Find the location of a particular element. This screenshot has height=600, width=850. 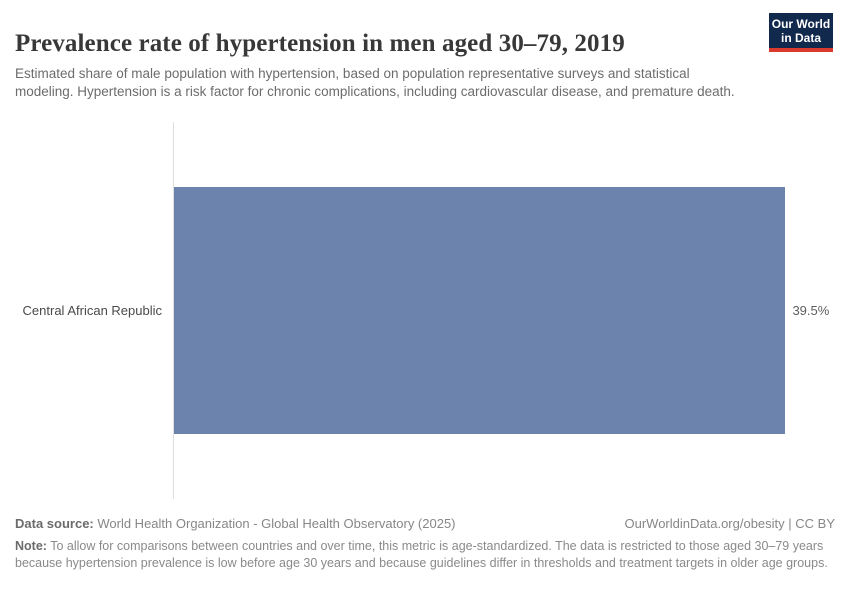

owid-logo-line2: in Data is located at coordinates (800, 37).